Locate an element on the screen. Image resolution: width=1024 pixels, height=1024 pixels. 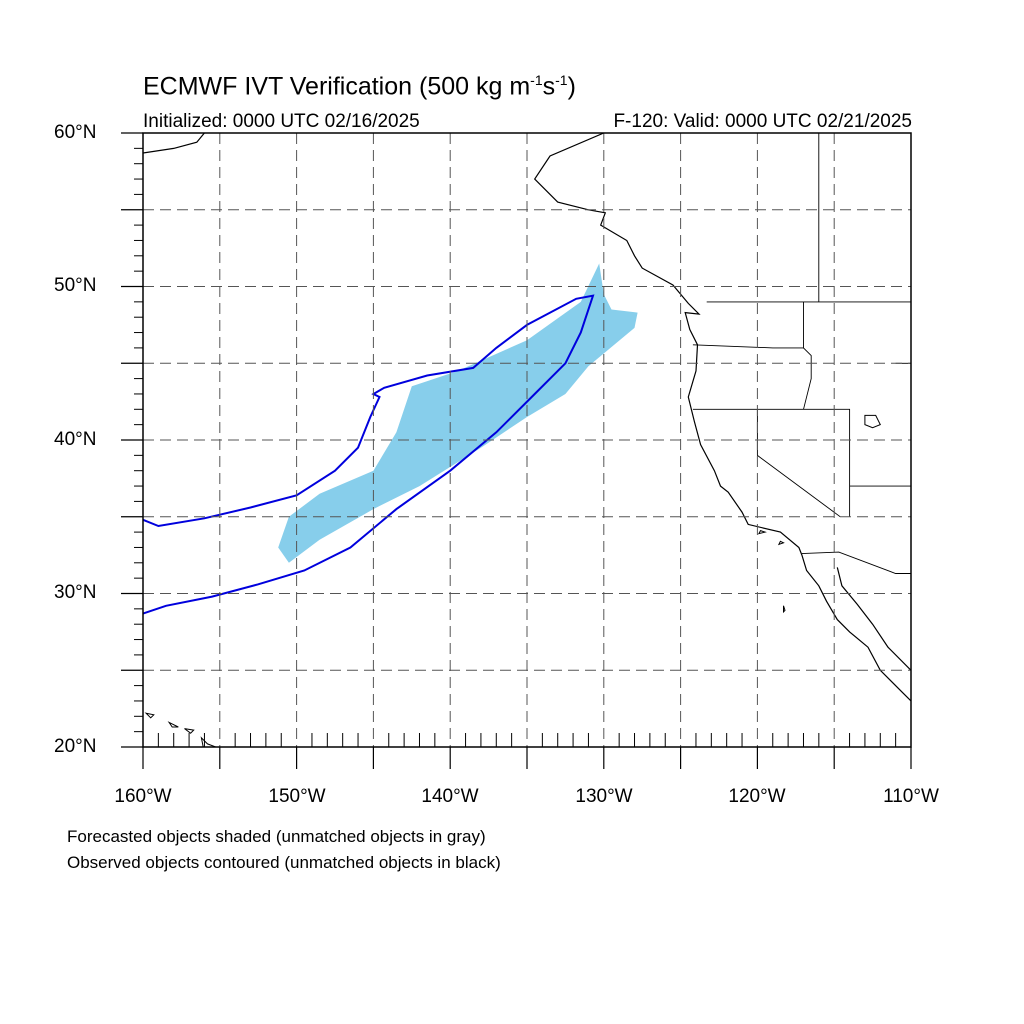
lat-label-50n: 50°N is located at coordinates (75, 285).